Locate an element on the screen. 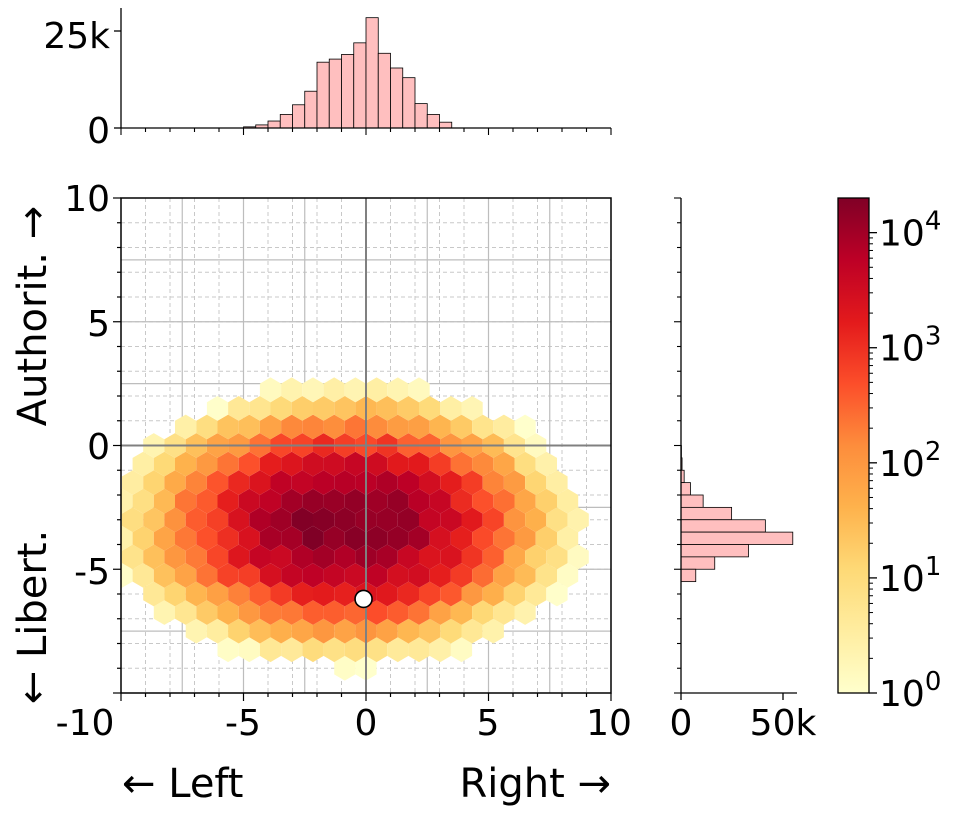 This screenshot has width=955, height=815. right-histogram-y-ticks is located at coordinates (677, 445).